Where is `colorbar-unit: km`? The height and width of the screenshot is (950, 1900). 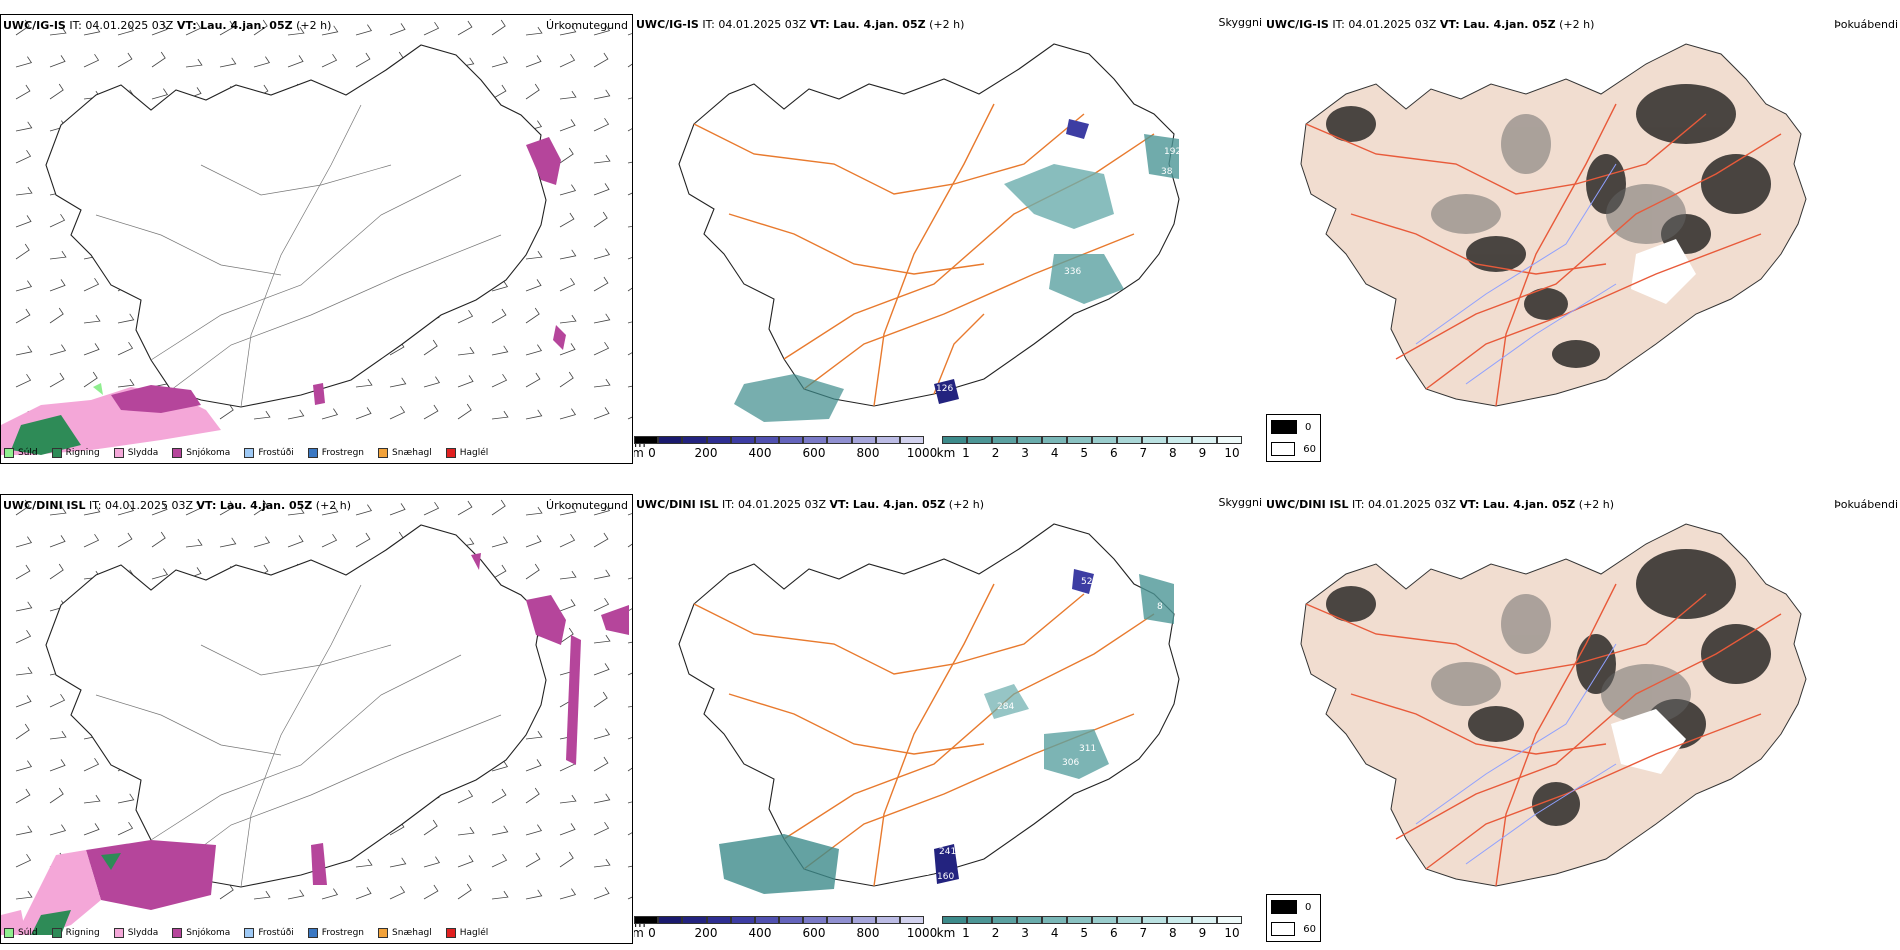 colorbar-unit: km is located at coordinates (946, 453).